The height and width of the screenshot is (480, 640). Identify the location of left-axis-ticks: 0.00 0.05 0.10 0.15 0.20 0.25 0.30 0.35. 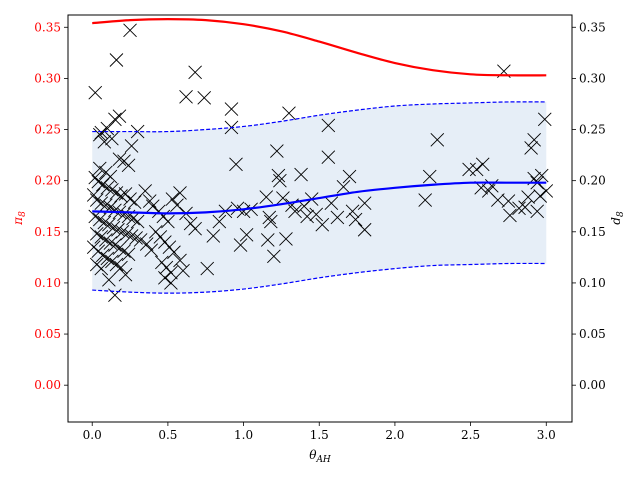
(51, 206).